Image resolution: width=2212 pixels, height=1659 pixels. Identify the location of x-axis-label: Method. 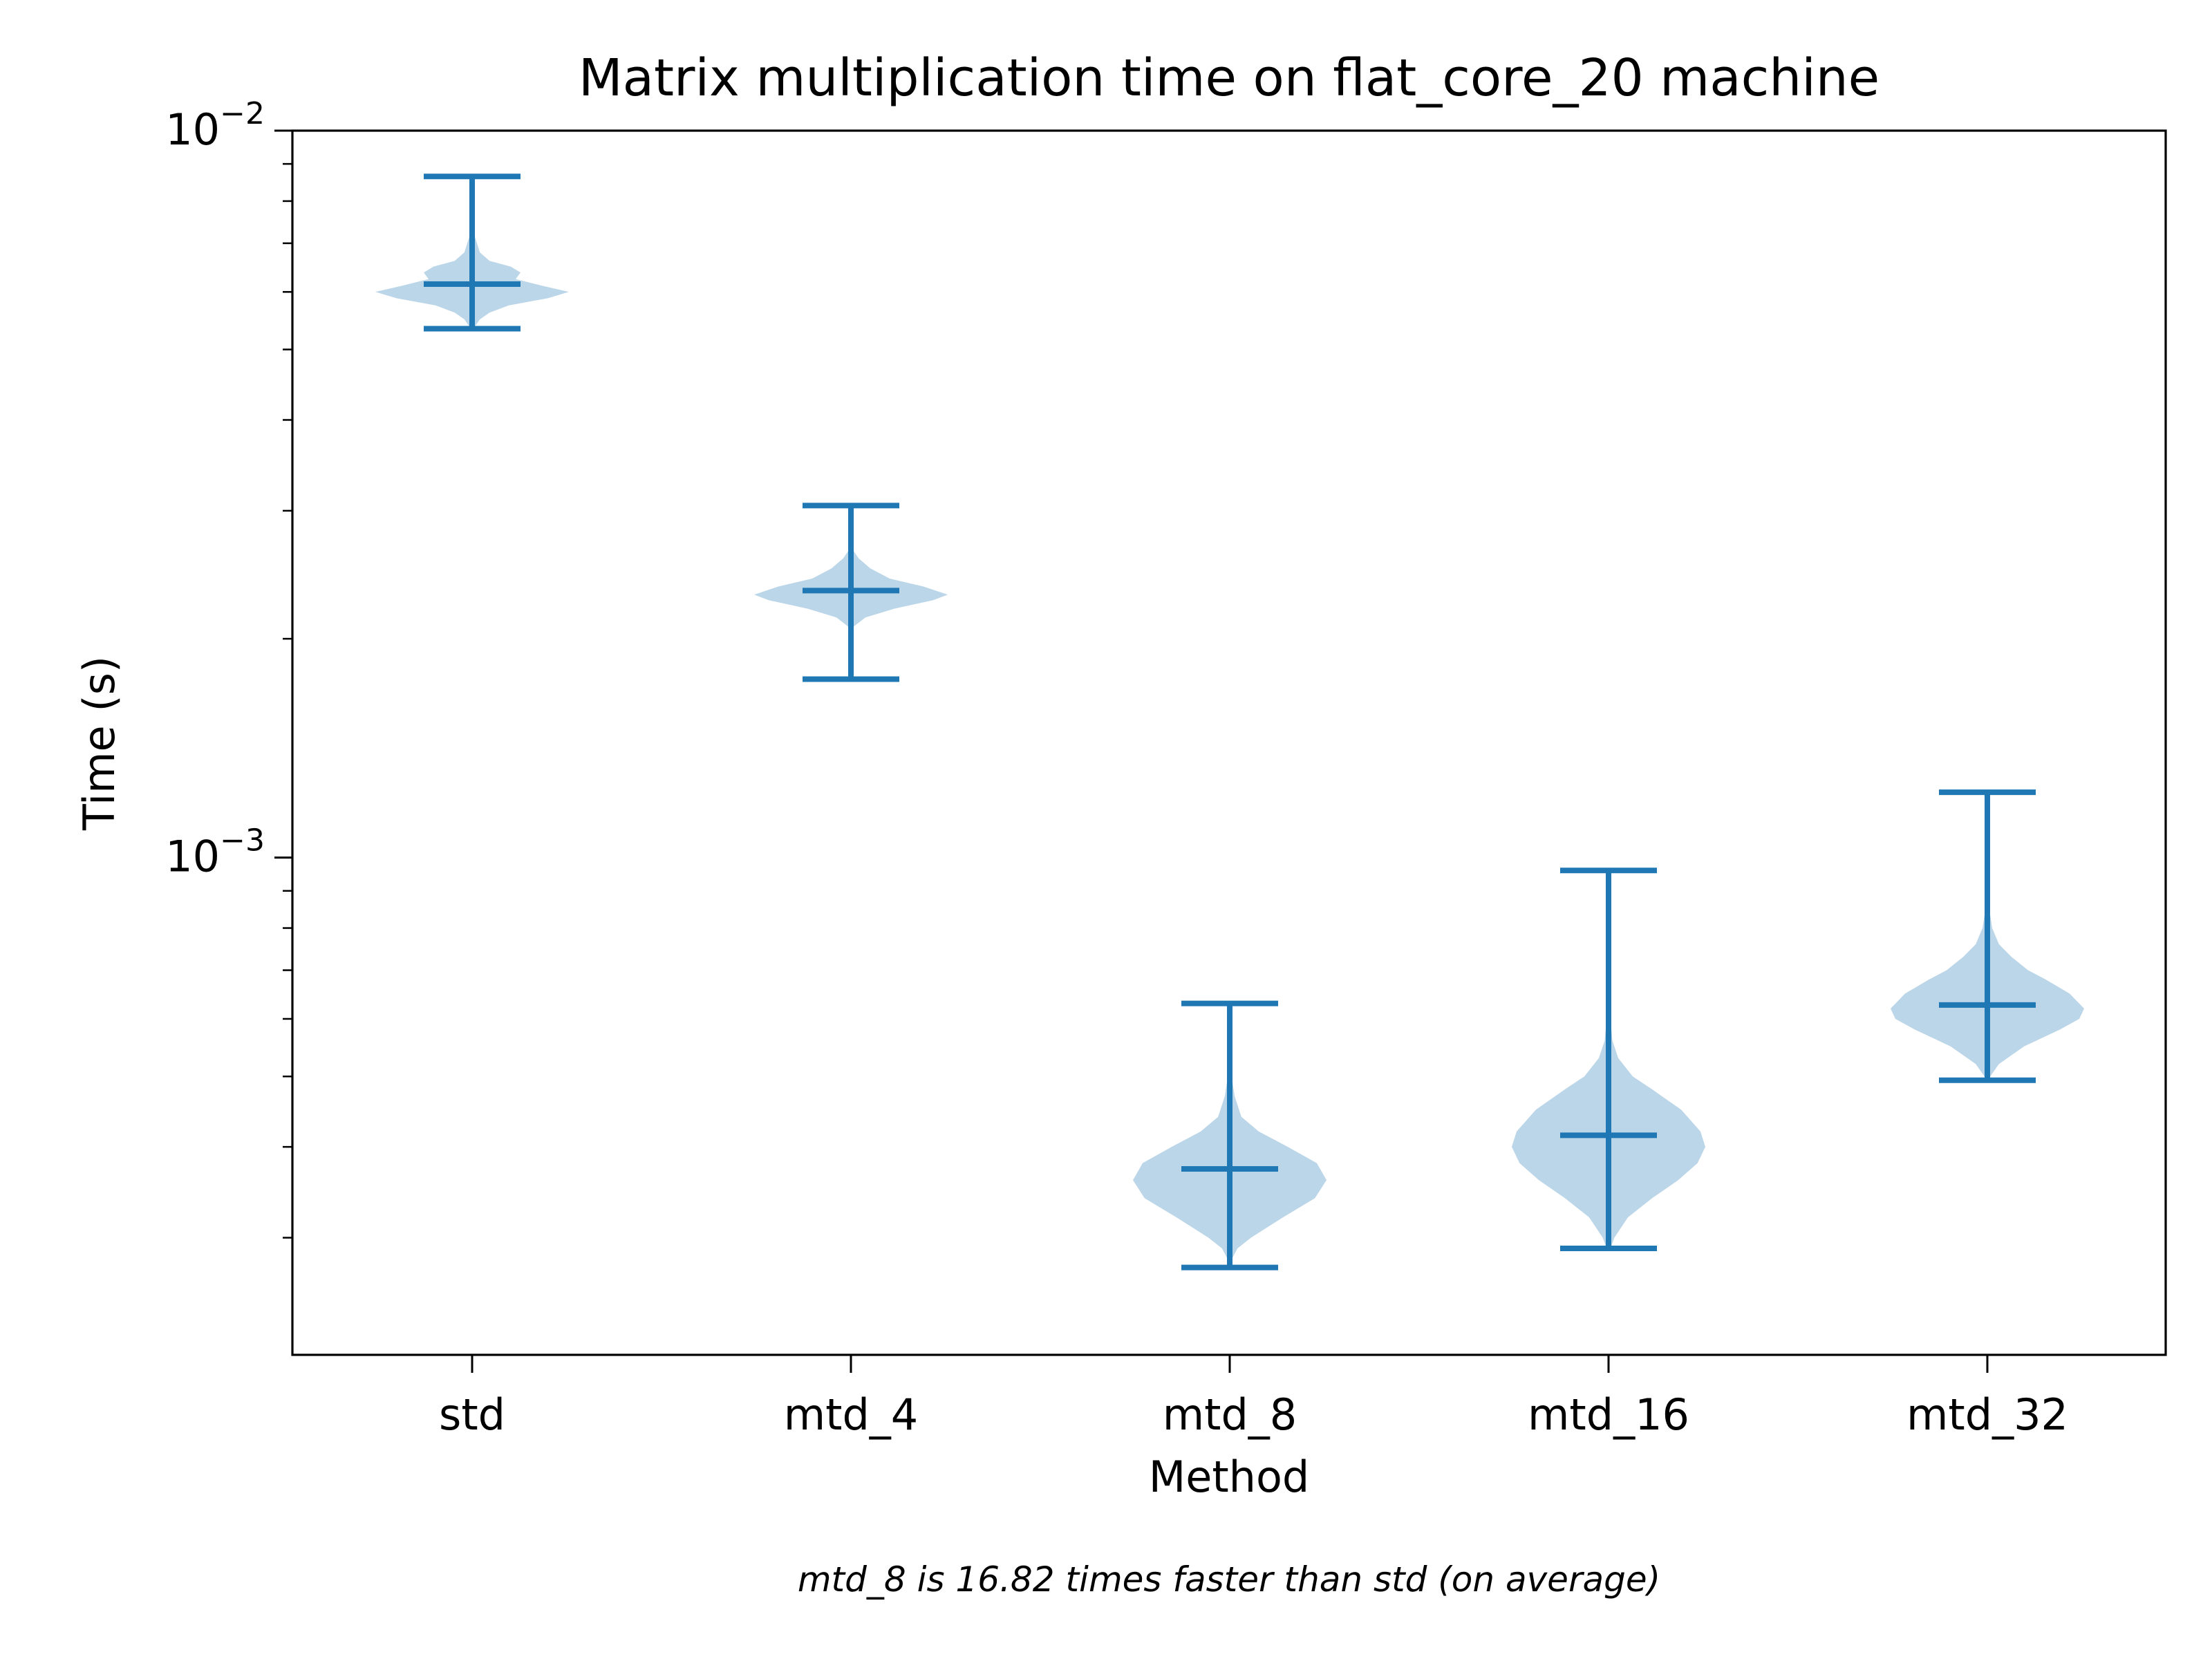
(1229, 1477).